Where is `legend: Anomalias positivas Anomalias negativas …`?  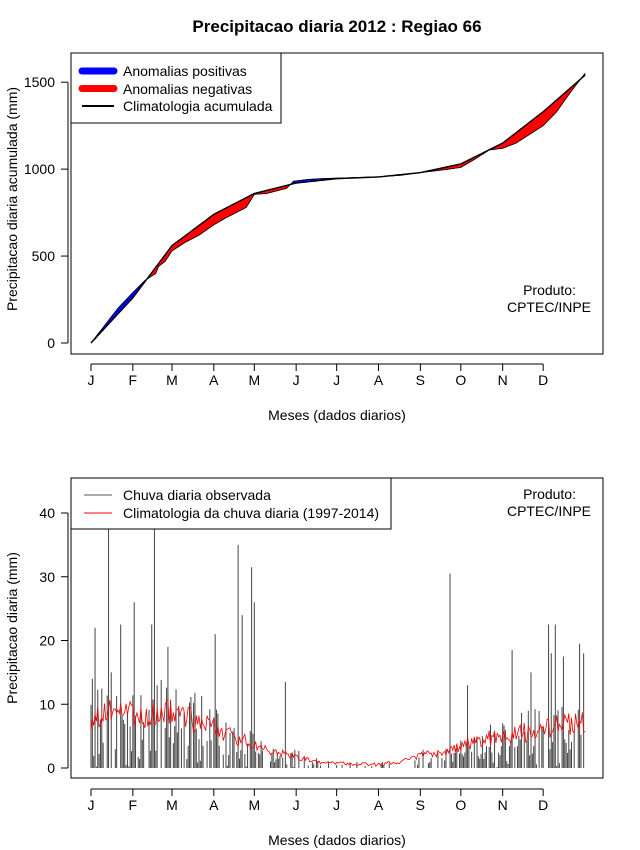 legend: Anomalias positivas Anomalias negativas … is located at coordinates (176, 88).